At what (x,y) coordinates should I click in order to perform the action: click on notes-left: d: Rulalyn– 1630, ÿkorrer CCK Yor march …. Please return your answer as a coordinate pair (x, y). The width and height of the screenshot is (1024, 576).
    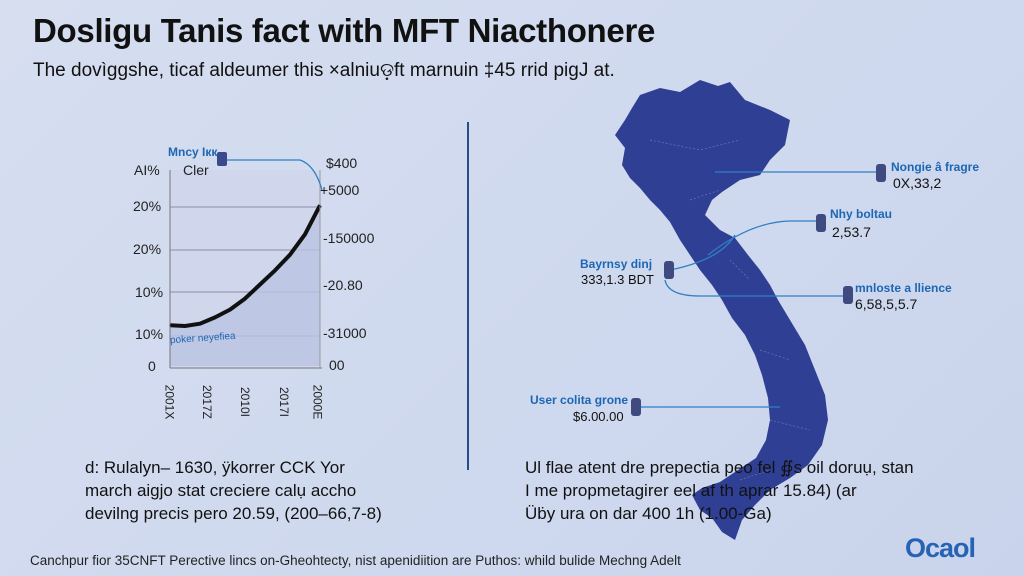
    Looking at the image, I should click on (233, 490).